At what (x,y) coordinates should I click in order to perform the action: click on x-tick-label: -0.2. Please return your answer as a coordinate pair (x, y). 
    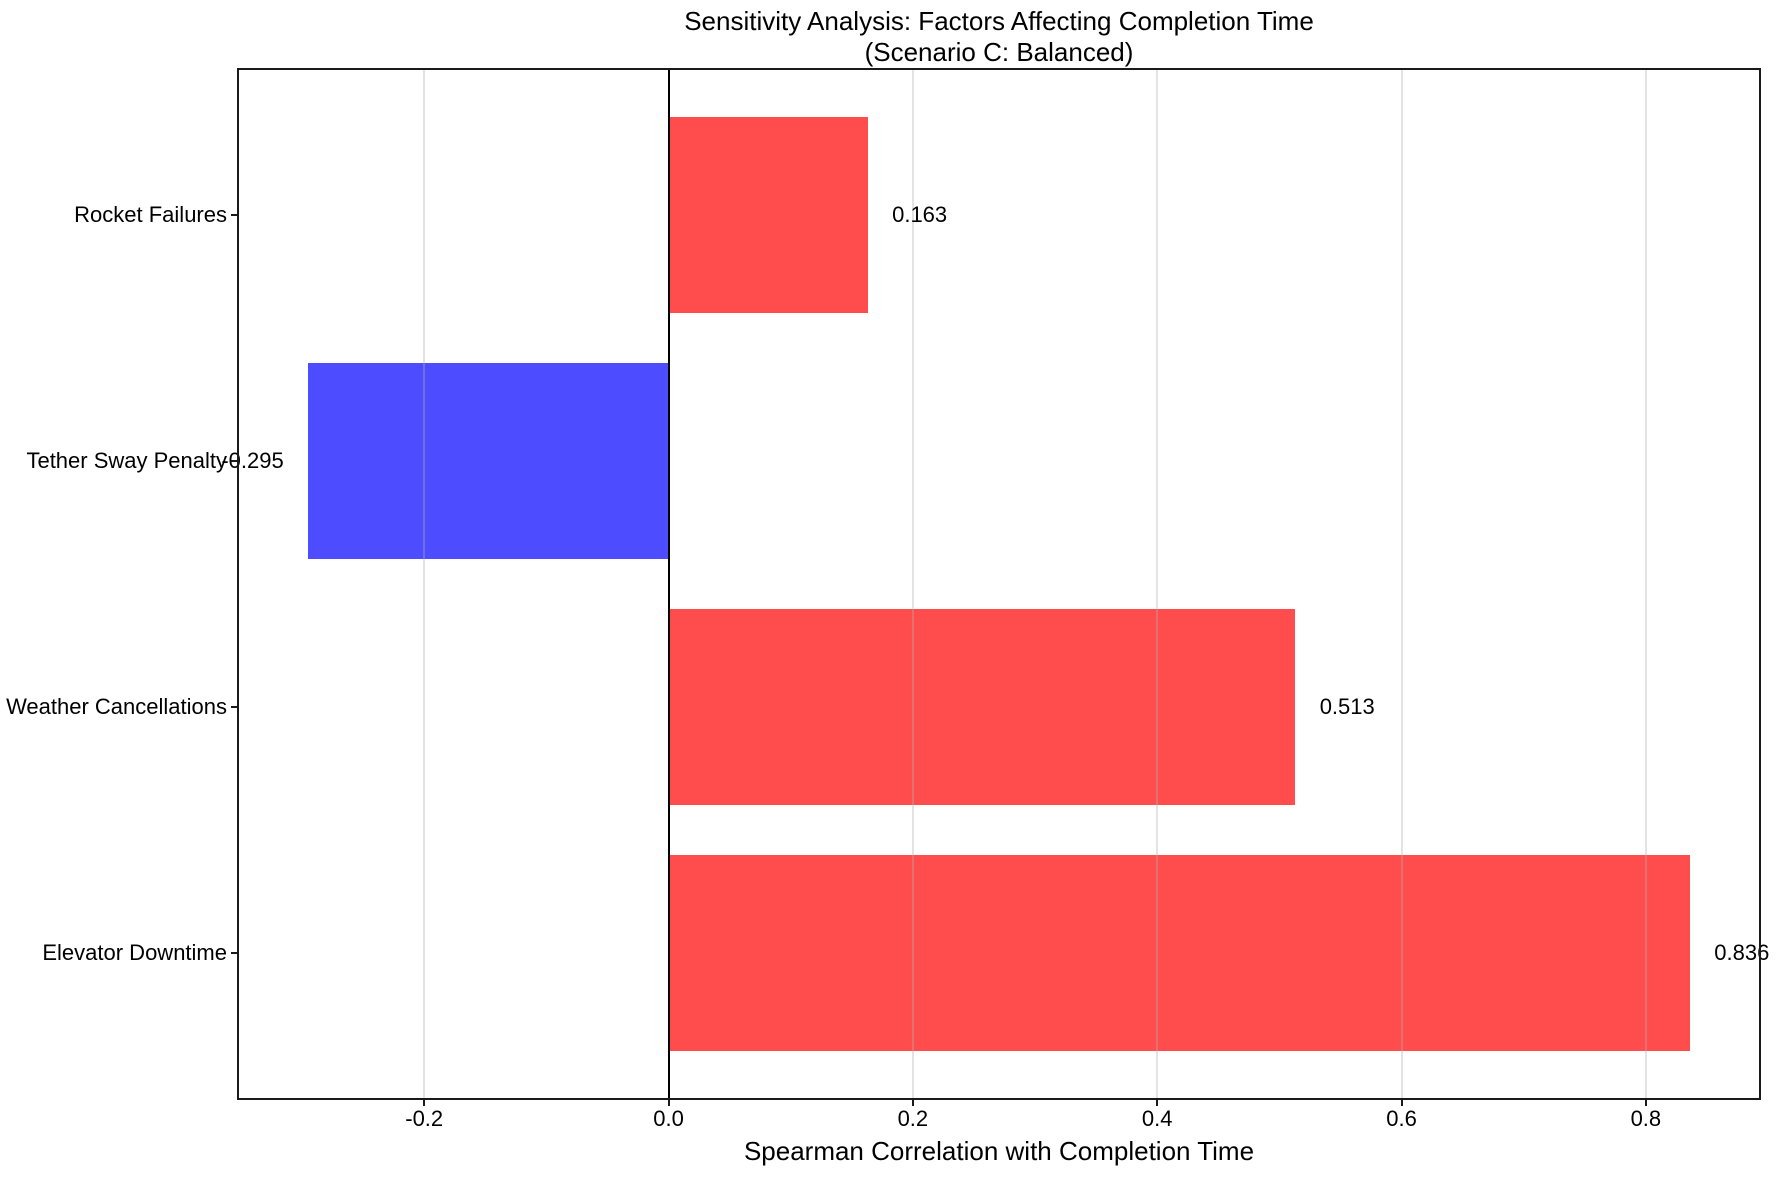
    Looking at the image, I should click on (424, 1118).